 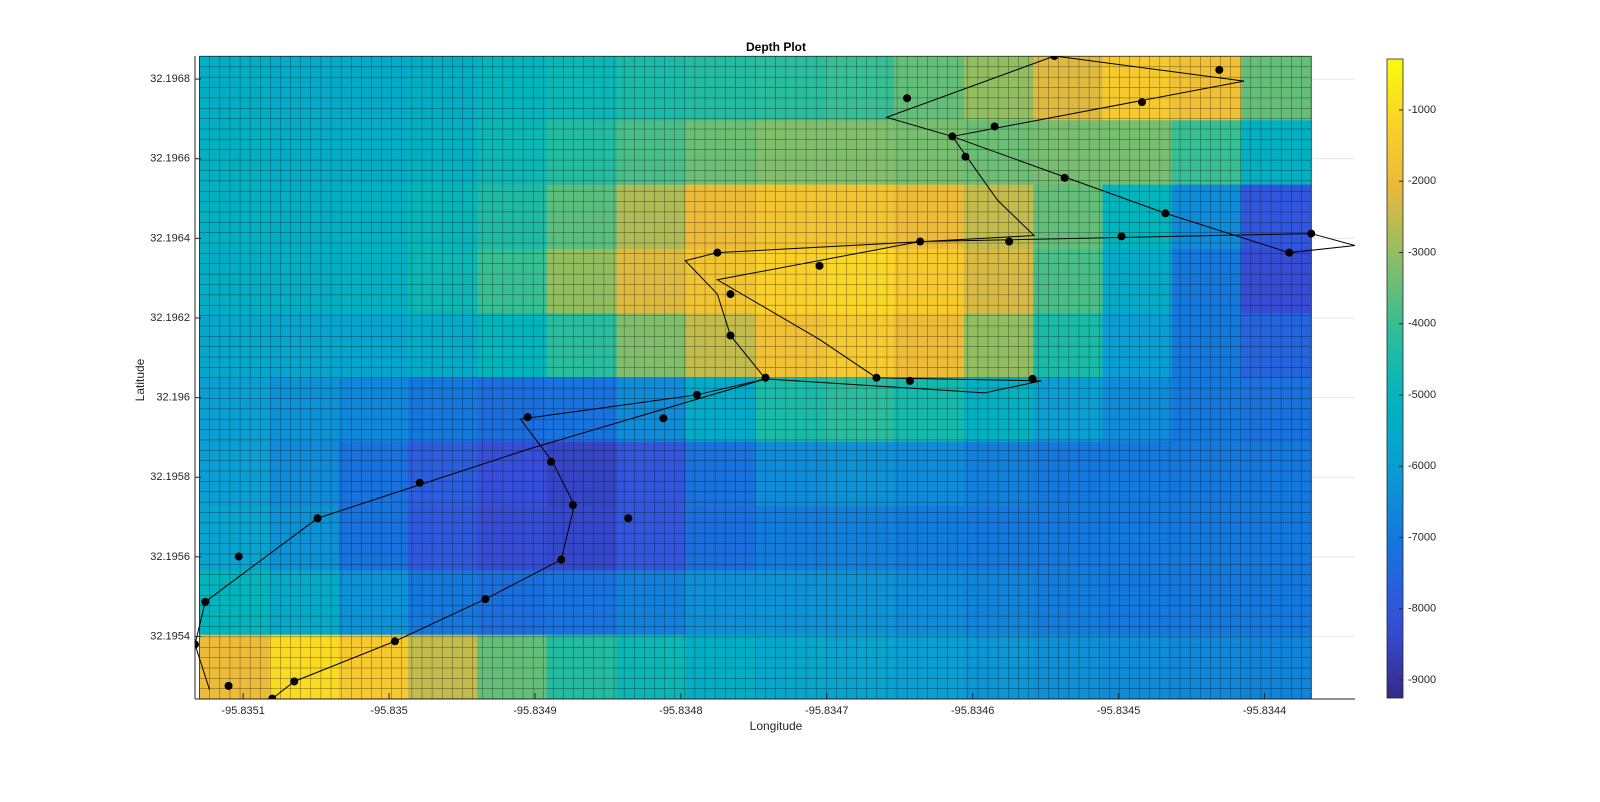 What do you see at coordinates (1264, 711) in the screenshot?
I see `x-tick-label: -95.8344` at bounding box center [1264, 711].